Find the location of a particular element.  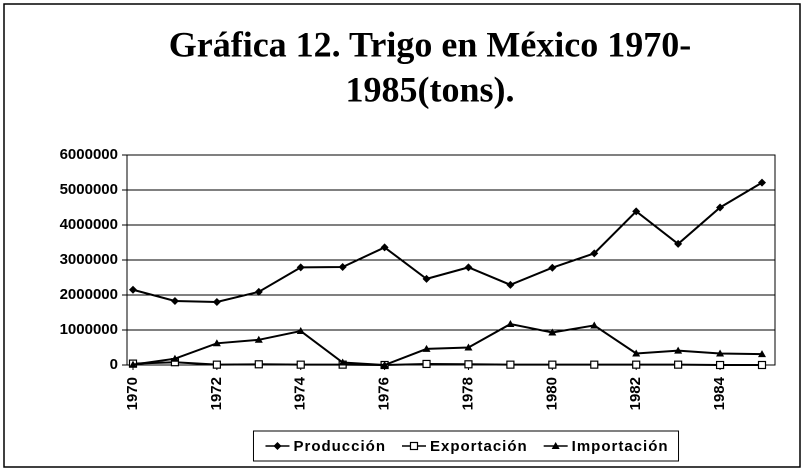

x-tick-label: 1976 is located at coordinates (384, 393).